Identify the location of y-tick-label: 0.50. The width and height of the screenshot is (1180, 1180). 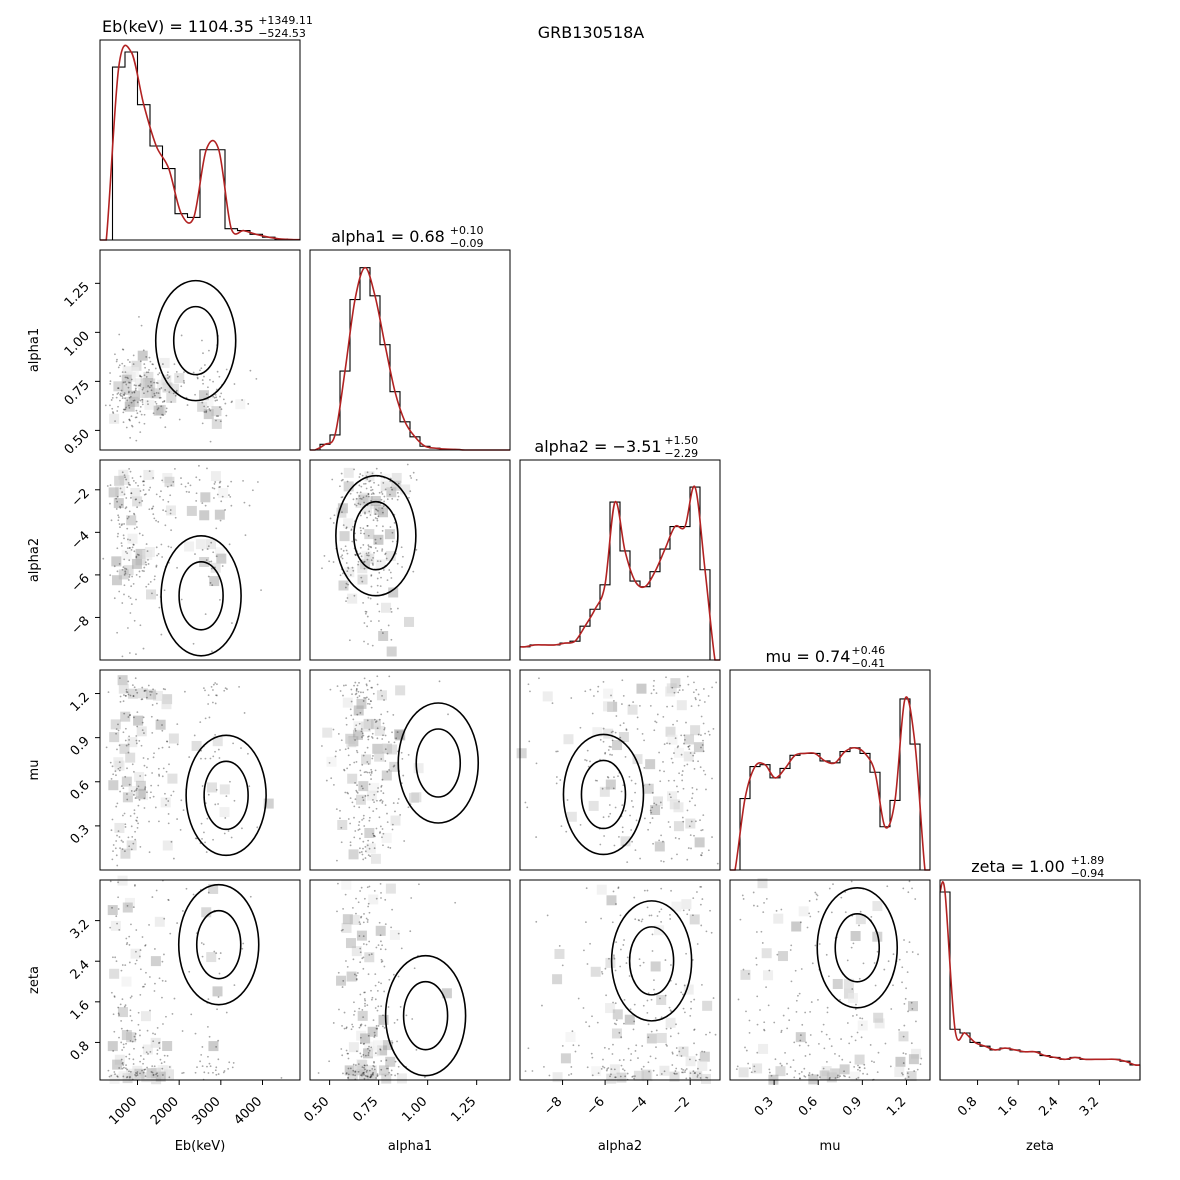
(77, 442).